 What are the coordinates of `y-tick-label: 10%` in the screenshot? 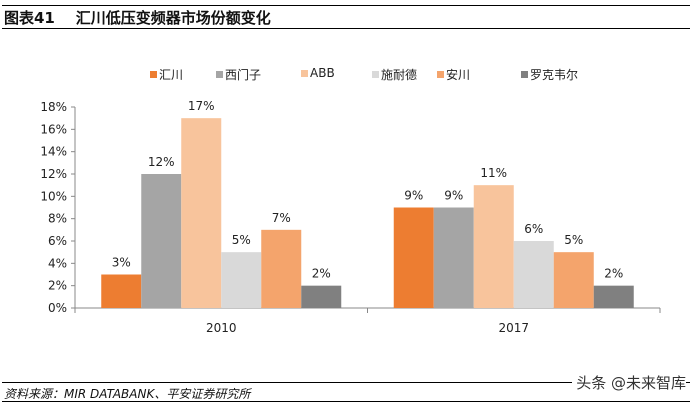 It's located at (53, 196).